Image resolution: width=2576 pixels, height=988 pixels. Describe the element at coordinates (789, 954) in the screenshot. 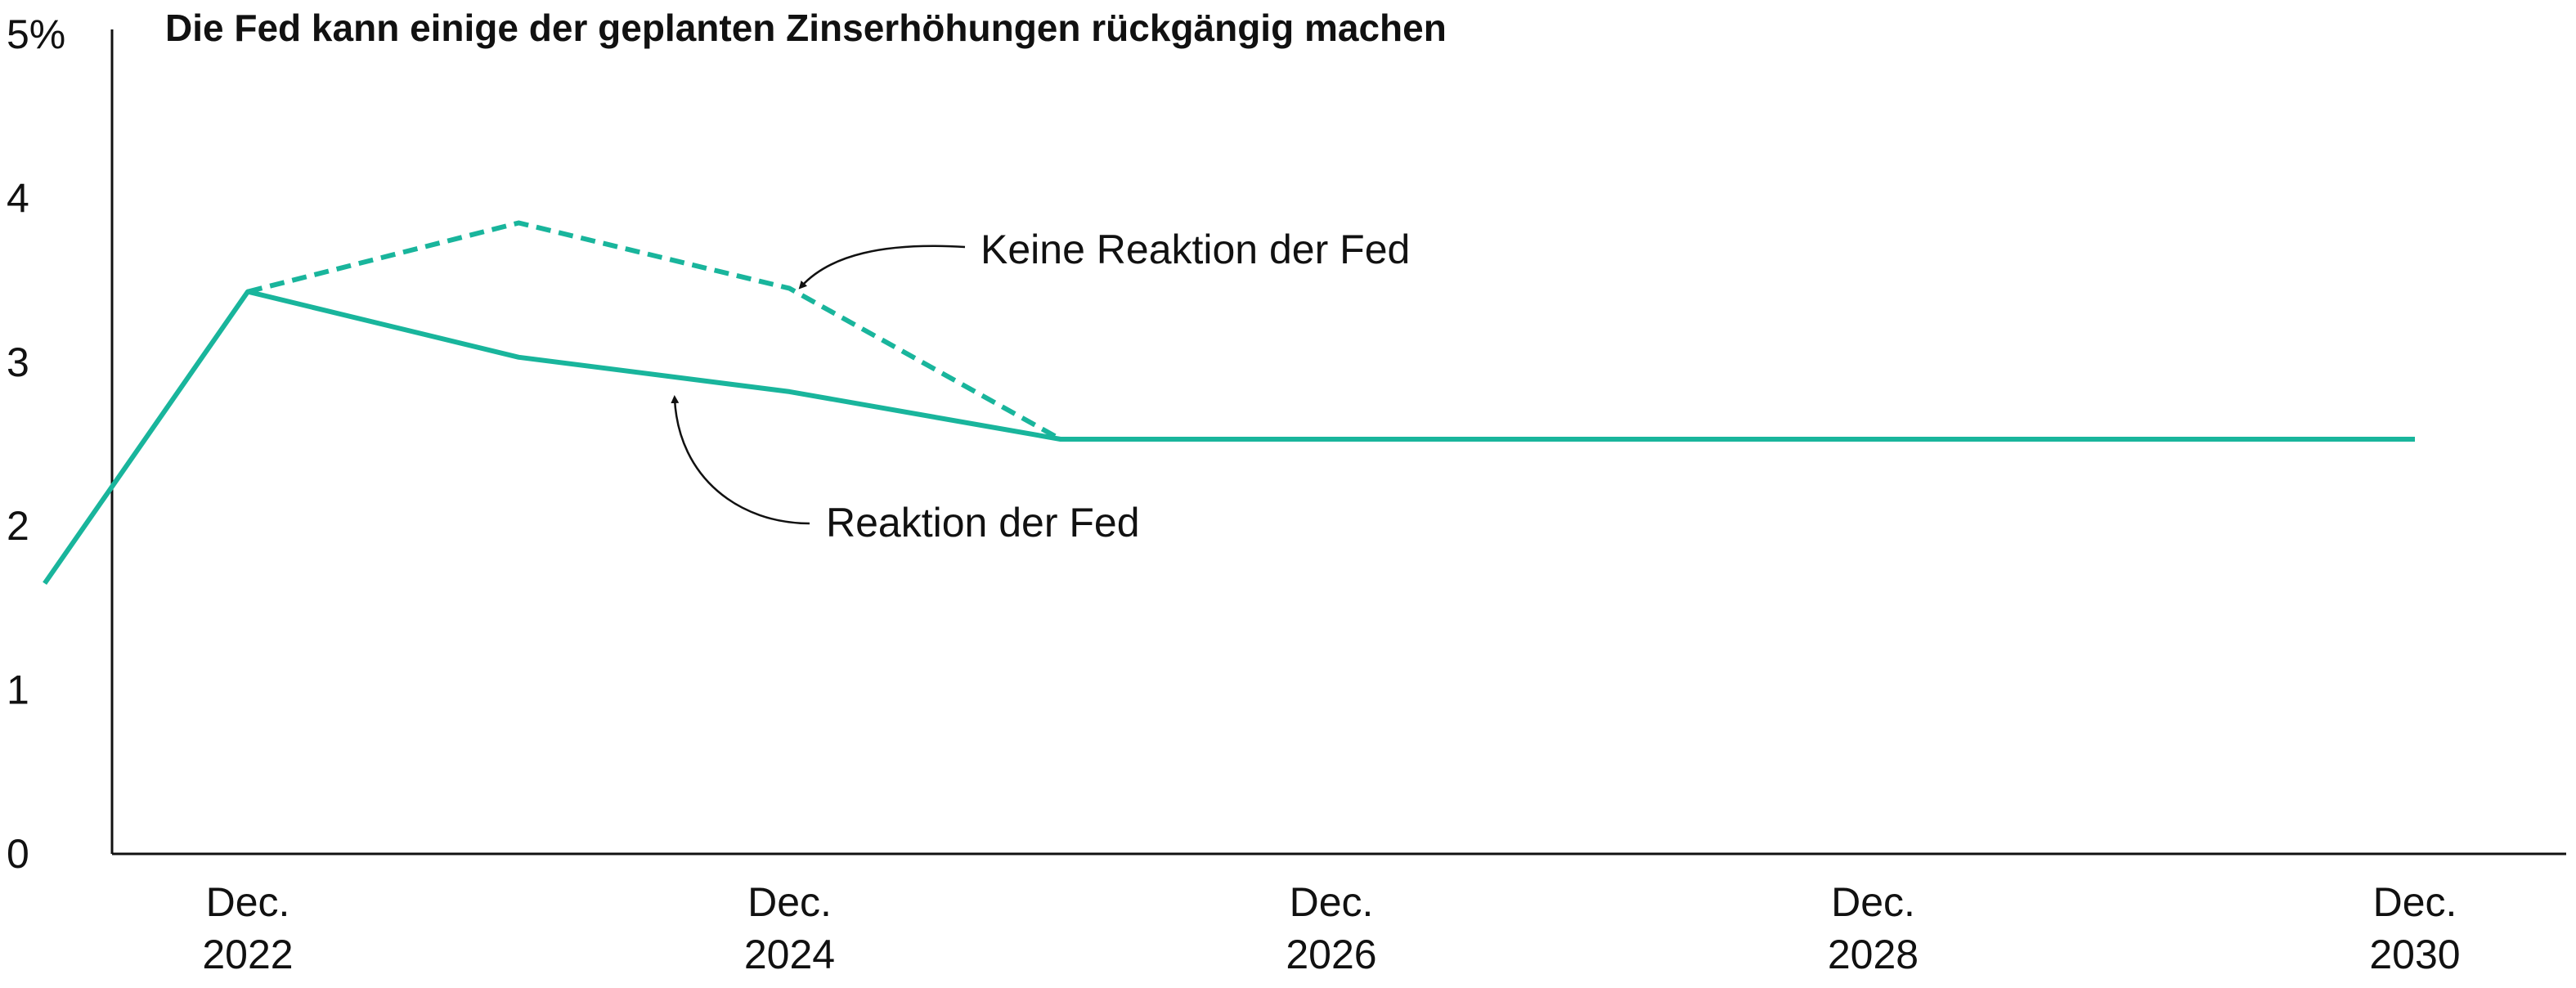

I see `x-tick-label-line2: 2024` at that location.